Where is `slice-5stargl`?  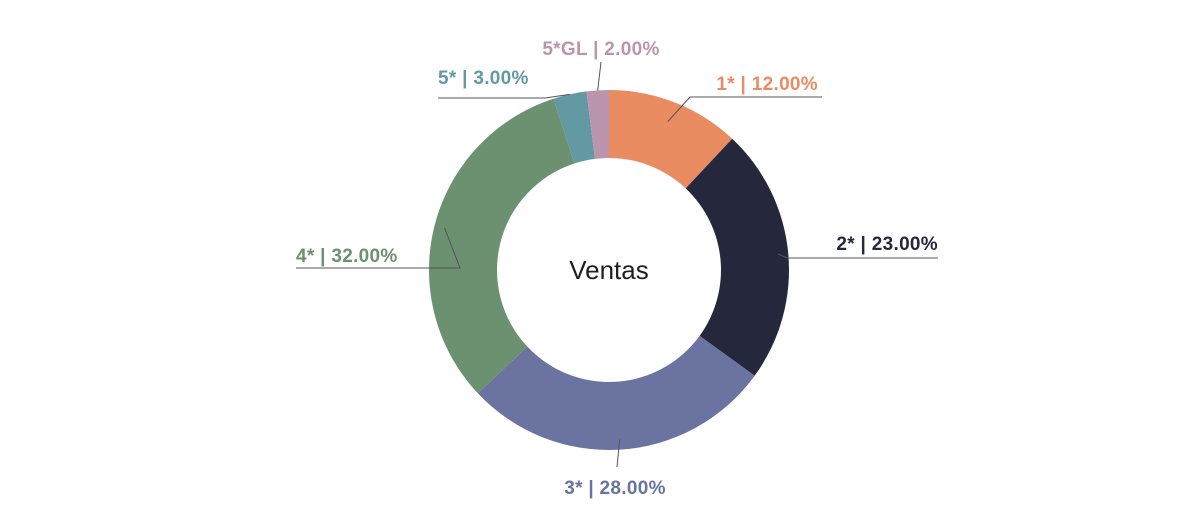
slice-5stargl is located at coordinates (597, 124).